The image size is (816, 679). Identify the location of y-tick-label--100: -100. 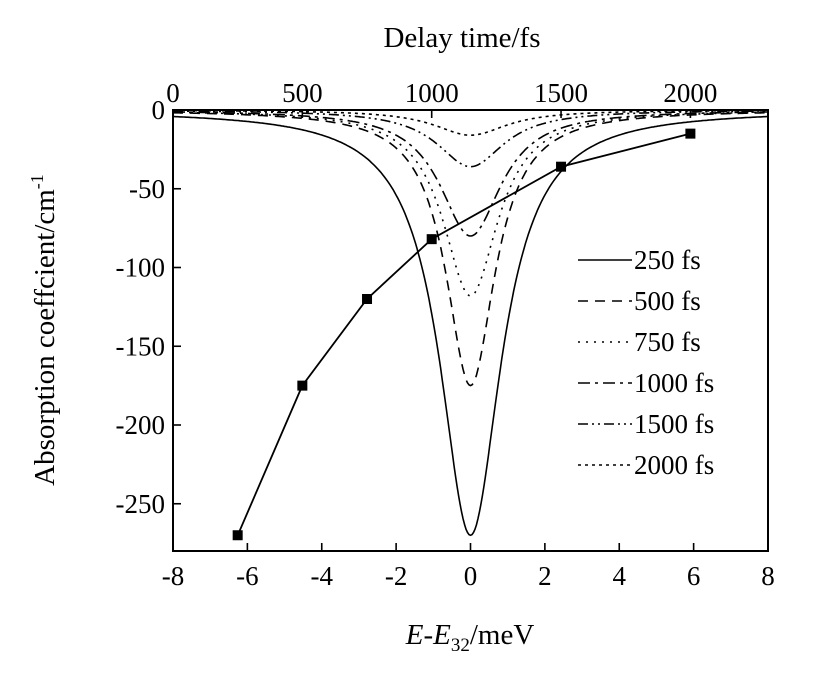
(141, 268).